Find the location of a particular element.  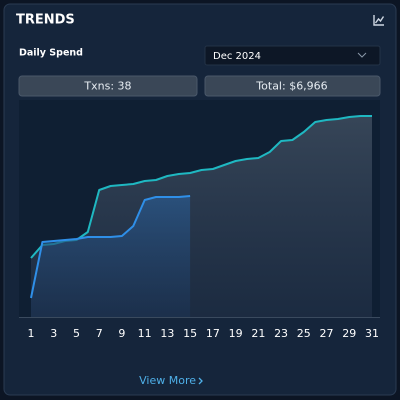

x-tick-label: 29 is located at coordinates (349, 333).